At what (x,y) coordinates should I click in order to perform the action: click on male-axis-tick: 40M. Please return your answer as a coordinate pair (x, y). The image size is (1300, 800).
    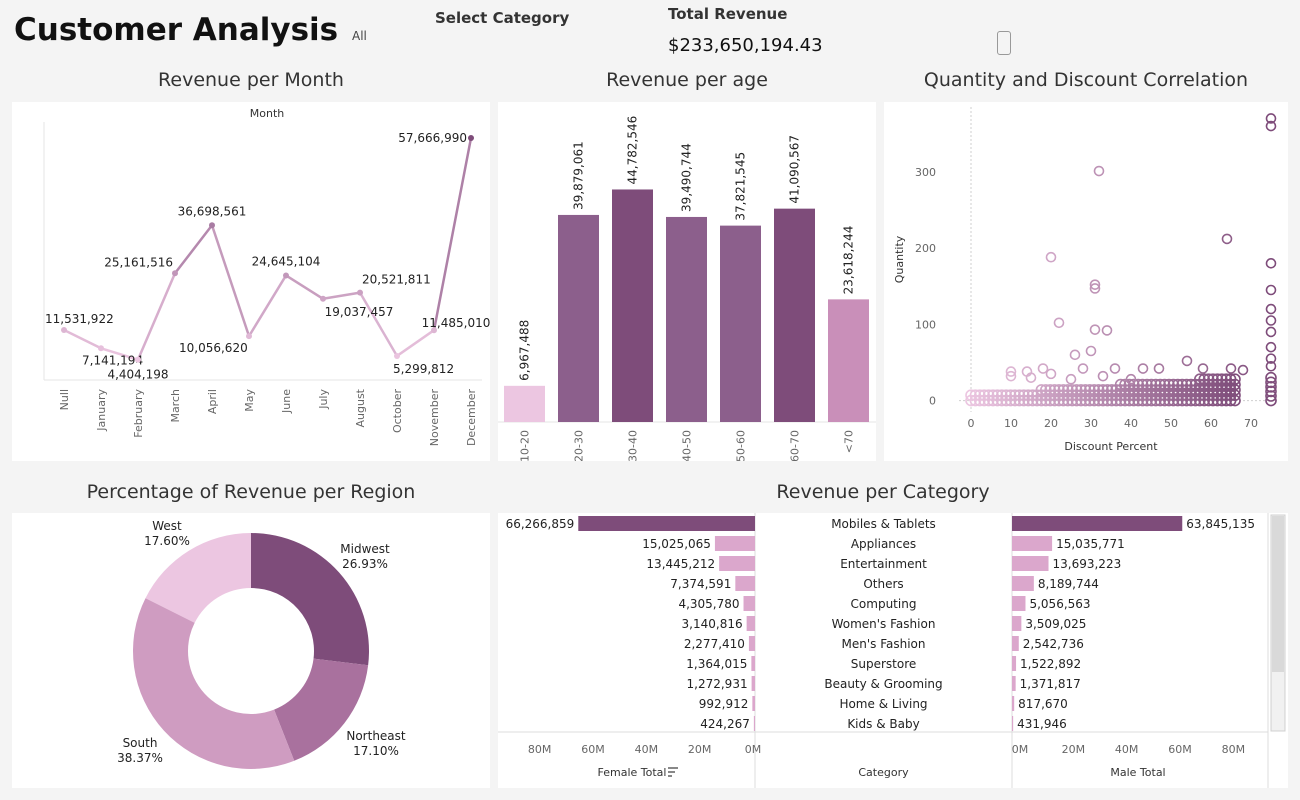
    Looking at the image, I should click on (1127, 749).